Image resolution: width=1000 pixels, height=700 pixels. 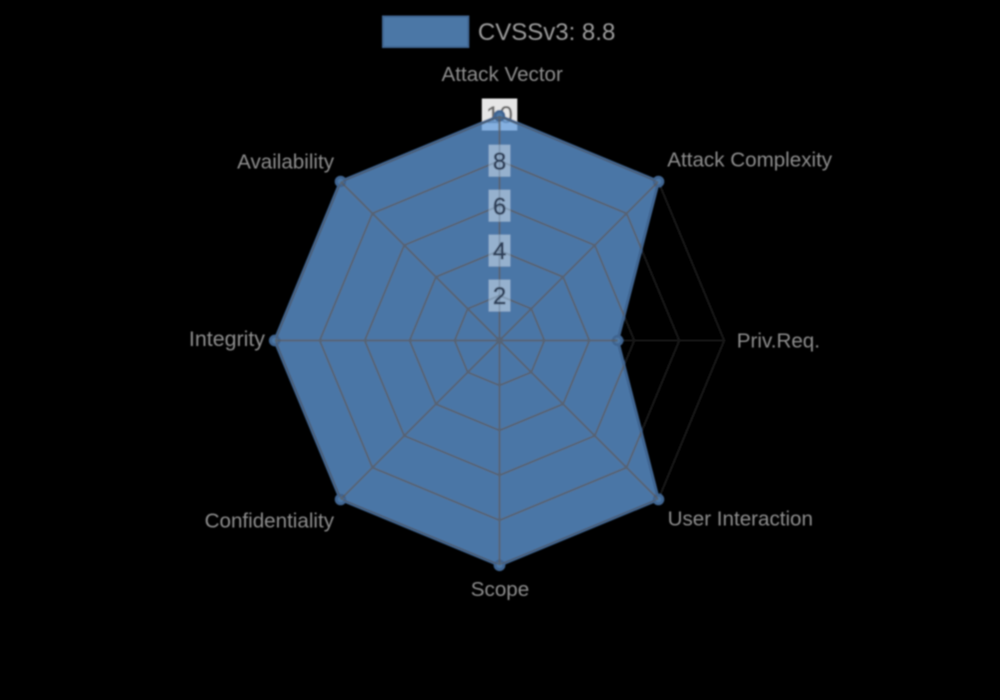 I want to click on svg-text: 4, so click(x=499, y=251).